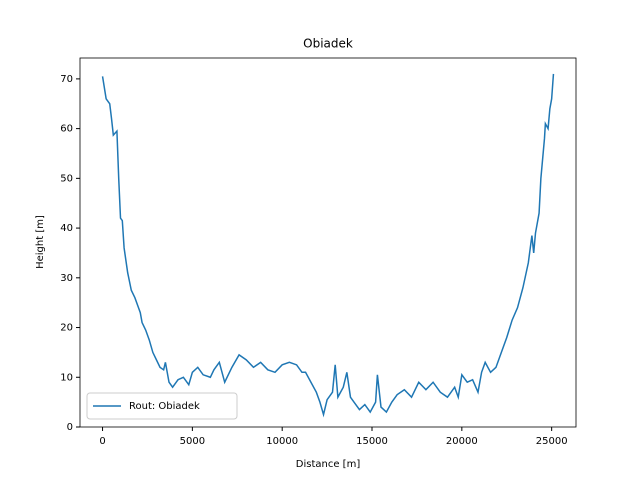 This screenshot has width=640, height=484. Describe the element at coordinates (192, 441) in the screenshot. I see `x-tick-label: 5000` at that location.